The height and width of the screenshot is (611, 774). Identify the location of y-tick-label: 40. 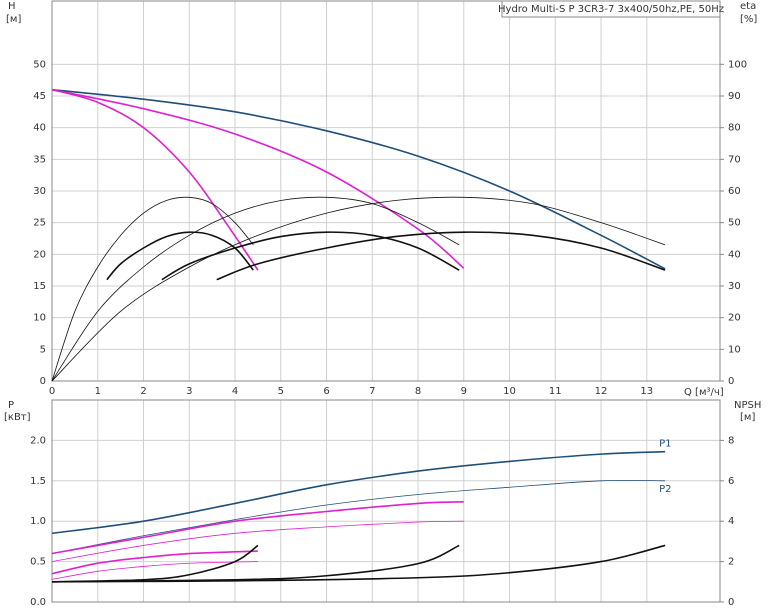
(39, 128).